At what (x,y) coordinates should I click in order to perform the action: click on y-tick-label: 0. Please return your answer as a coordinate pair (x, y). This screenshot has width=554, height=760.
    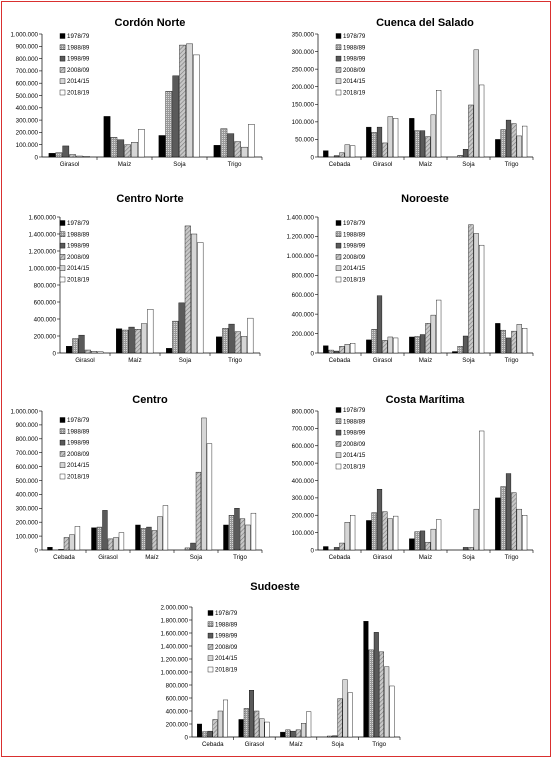
    Looking at the image, I should click on (37, 157).